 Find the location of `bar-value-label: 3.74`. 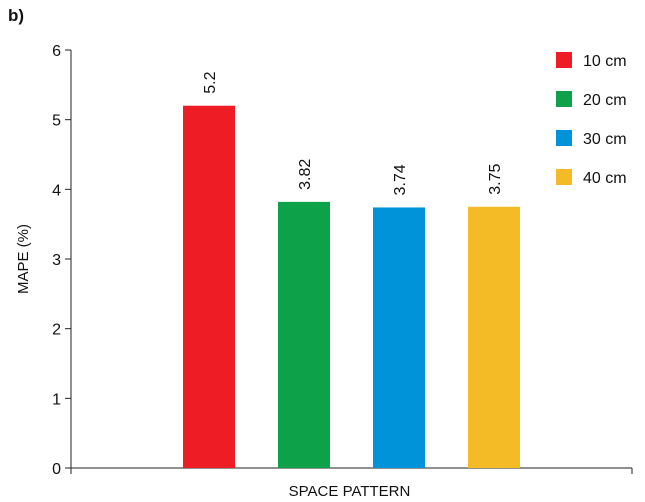

bar-value-label: 3.74 is located at coordinates (400, 179).